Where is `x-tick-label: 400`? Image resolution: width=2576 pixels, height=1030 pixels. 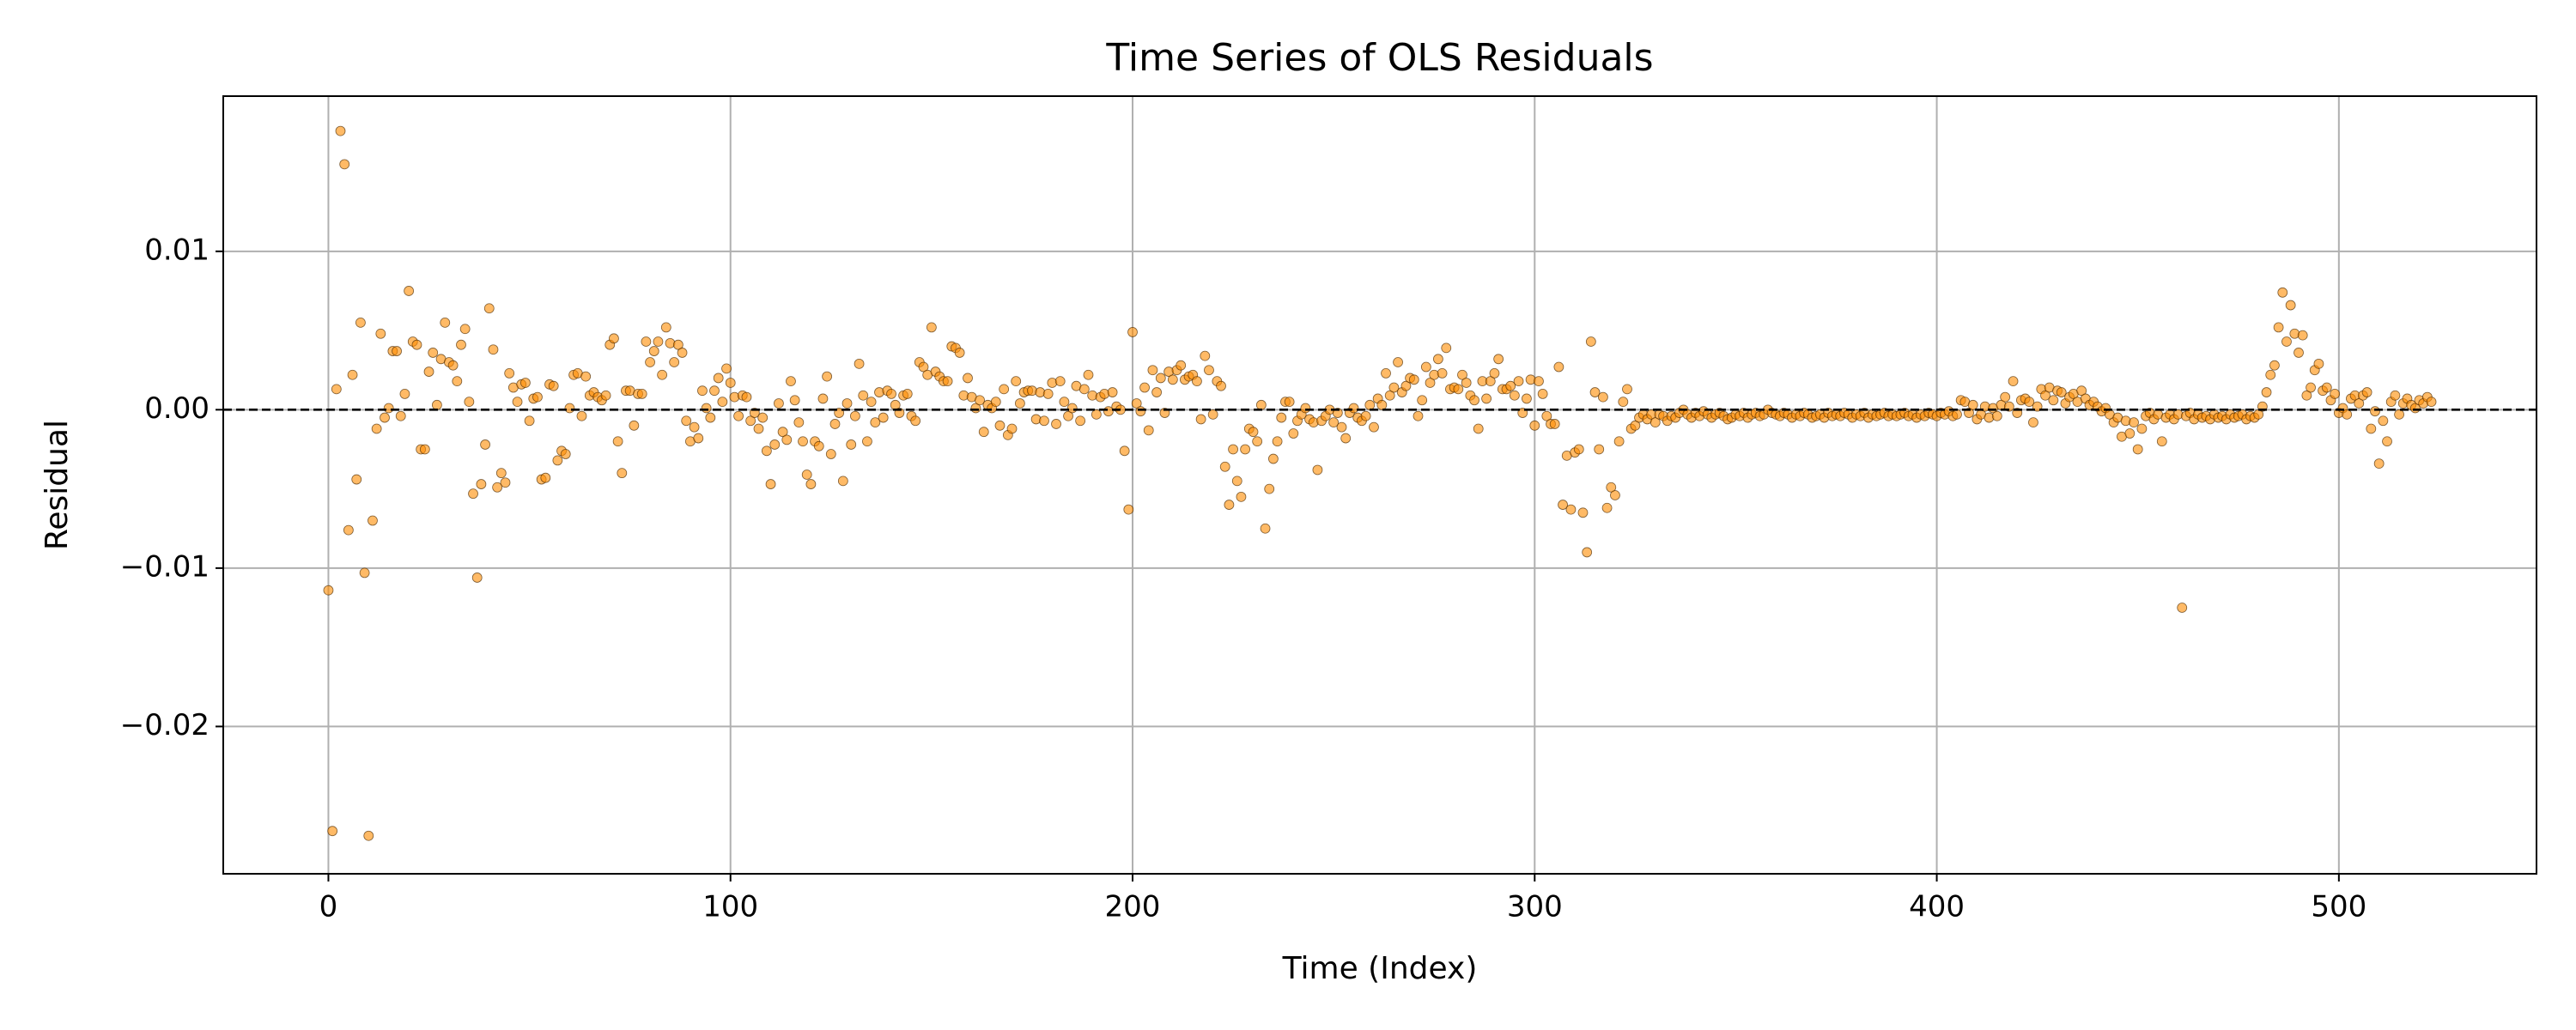 x-tick-label: 400 is located at coordinates (1937, 907).